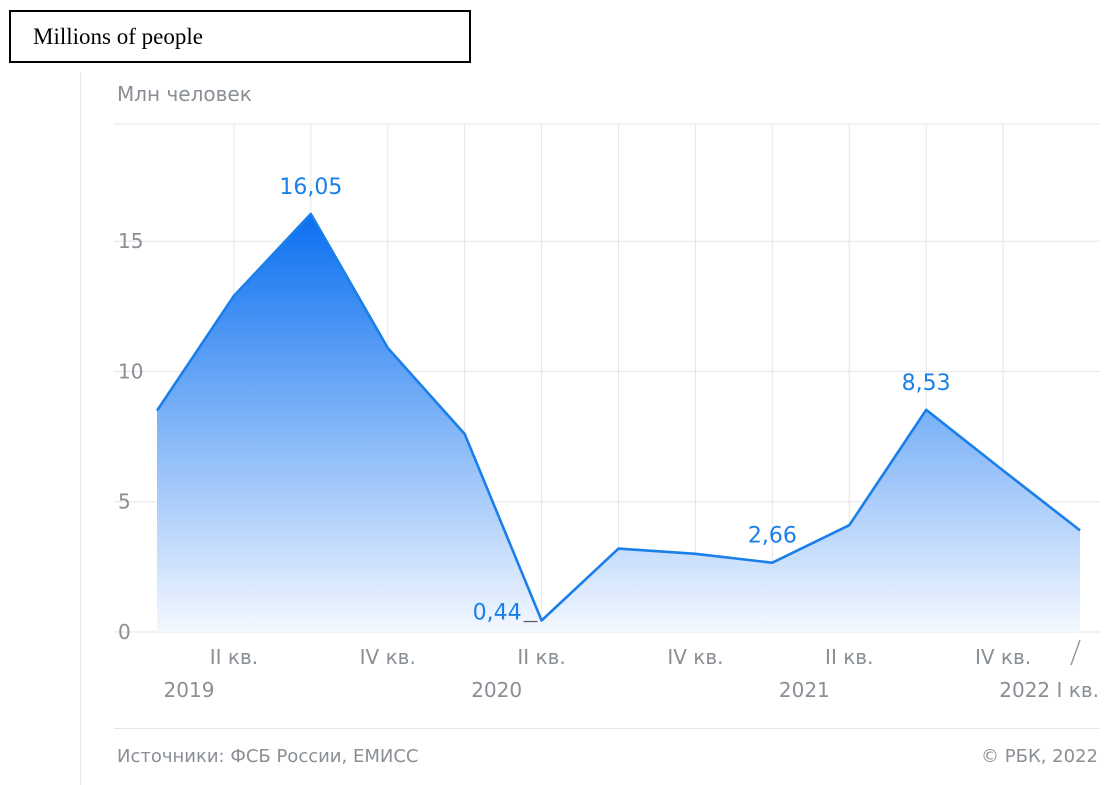  Describe the element at coordinates (240, 36) in the screenshot. I see `chart-caption-box: Millions of people` at that location.